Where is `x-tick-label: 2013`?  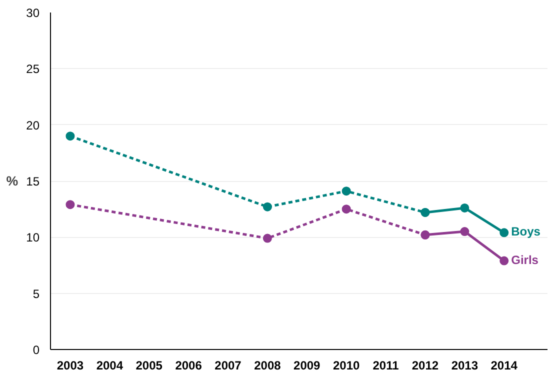
x-tick-label: 2013 is located at coordinates (464, 365).